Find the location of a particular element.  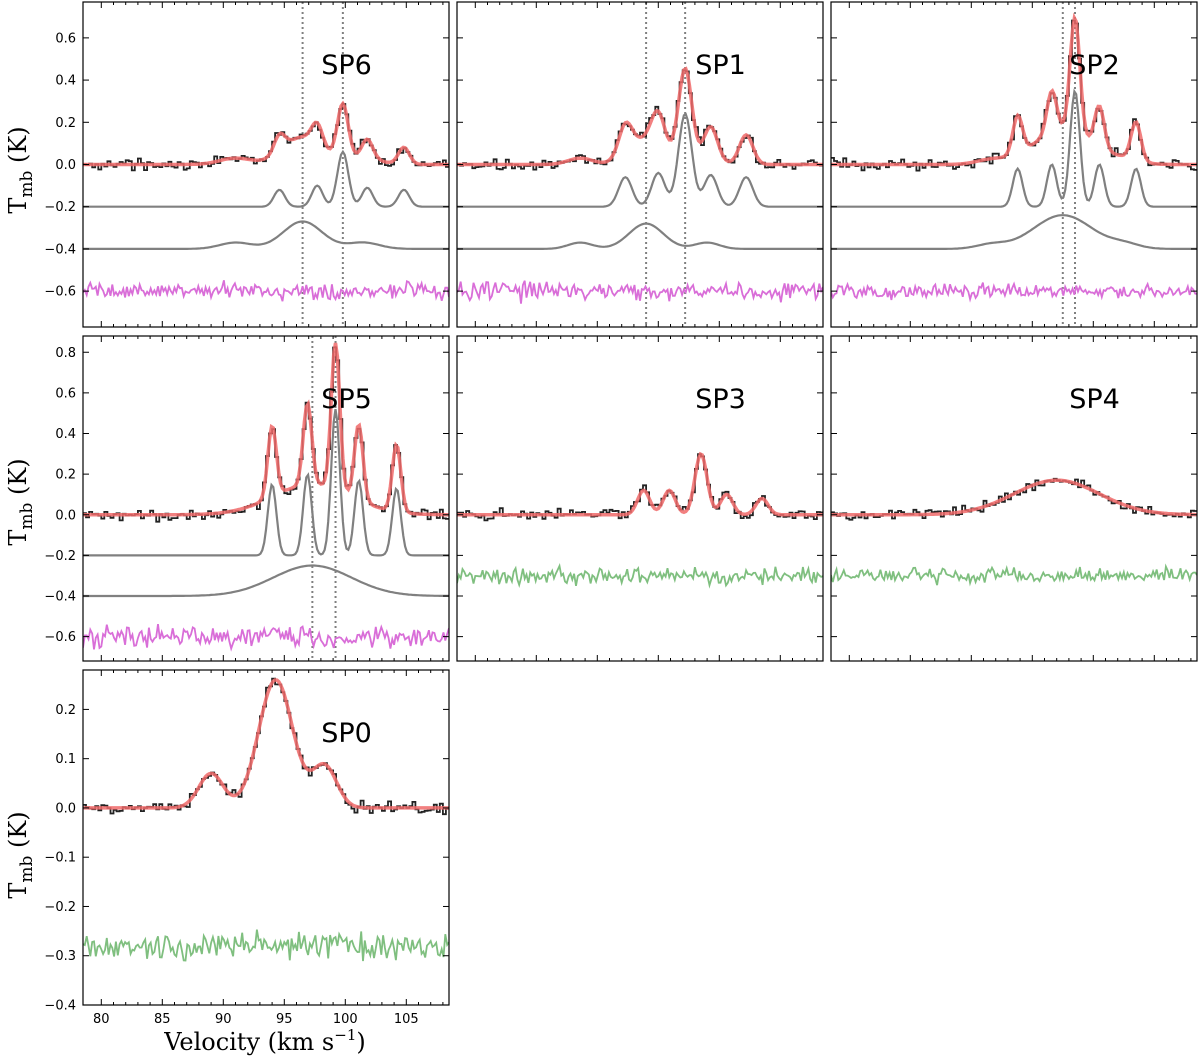

x-tick-label: 95 is located at coordinates (284, 1019).